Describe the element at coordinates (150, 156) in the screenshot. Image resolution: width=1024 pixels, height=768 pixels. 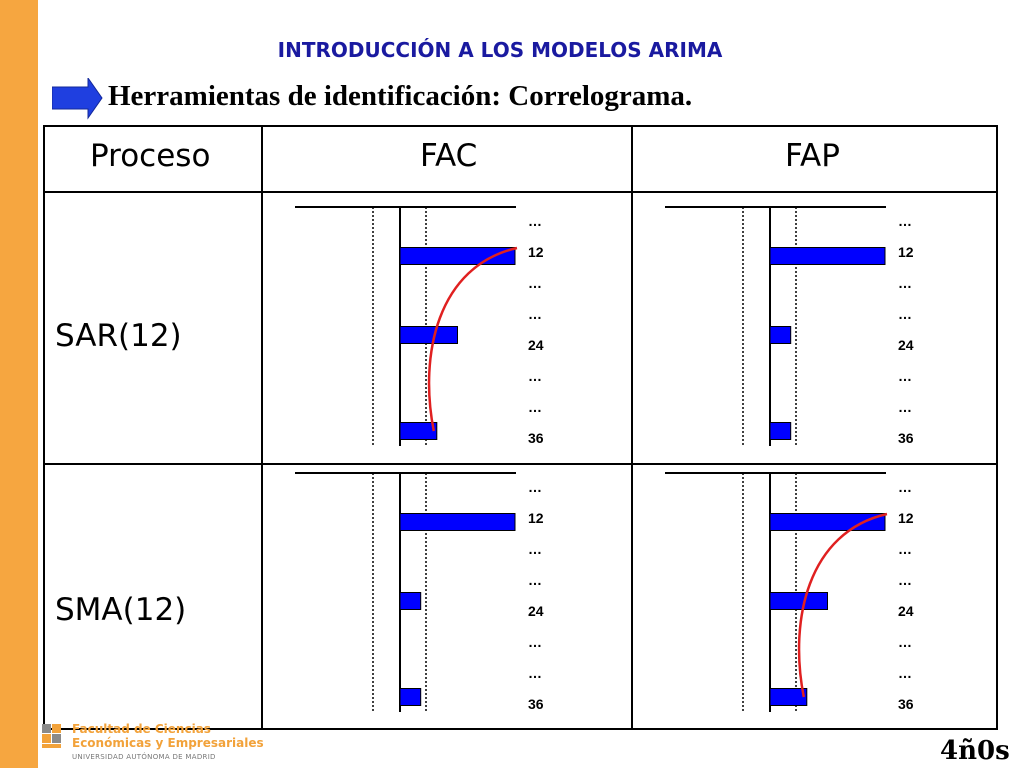
I see `header-proceso: Proceso` at that location.